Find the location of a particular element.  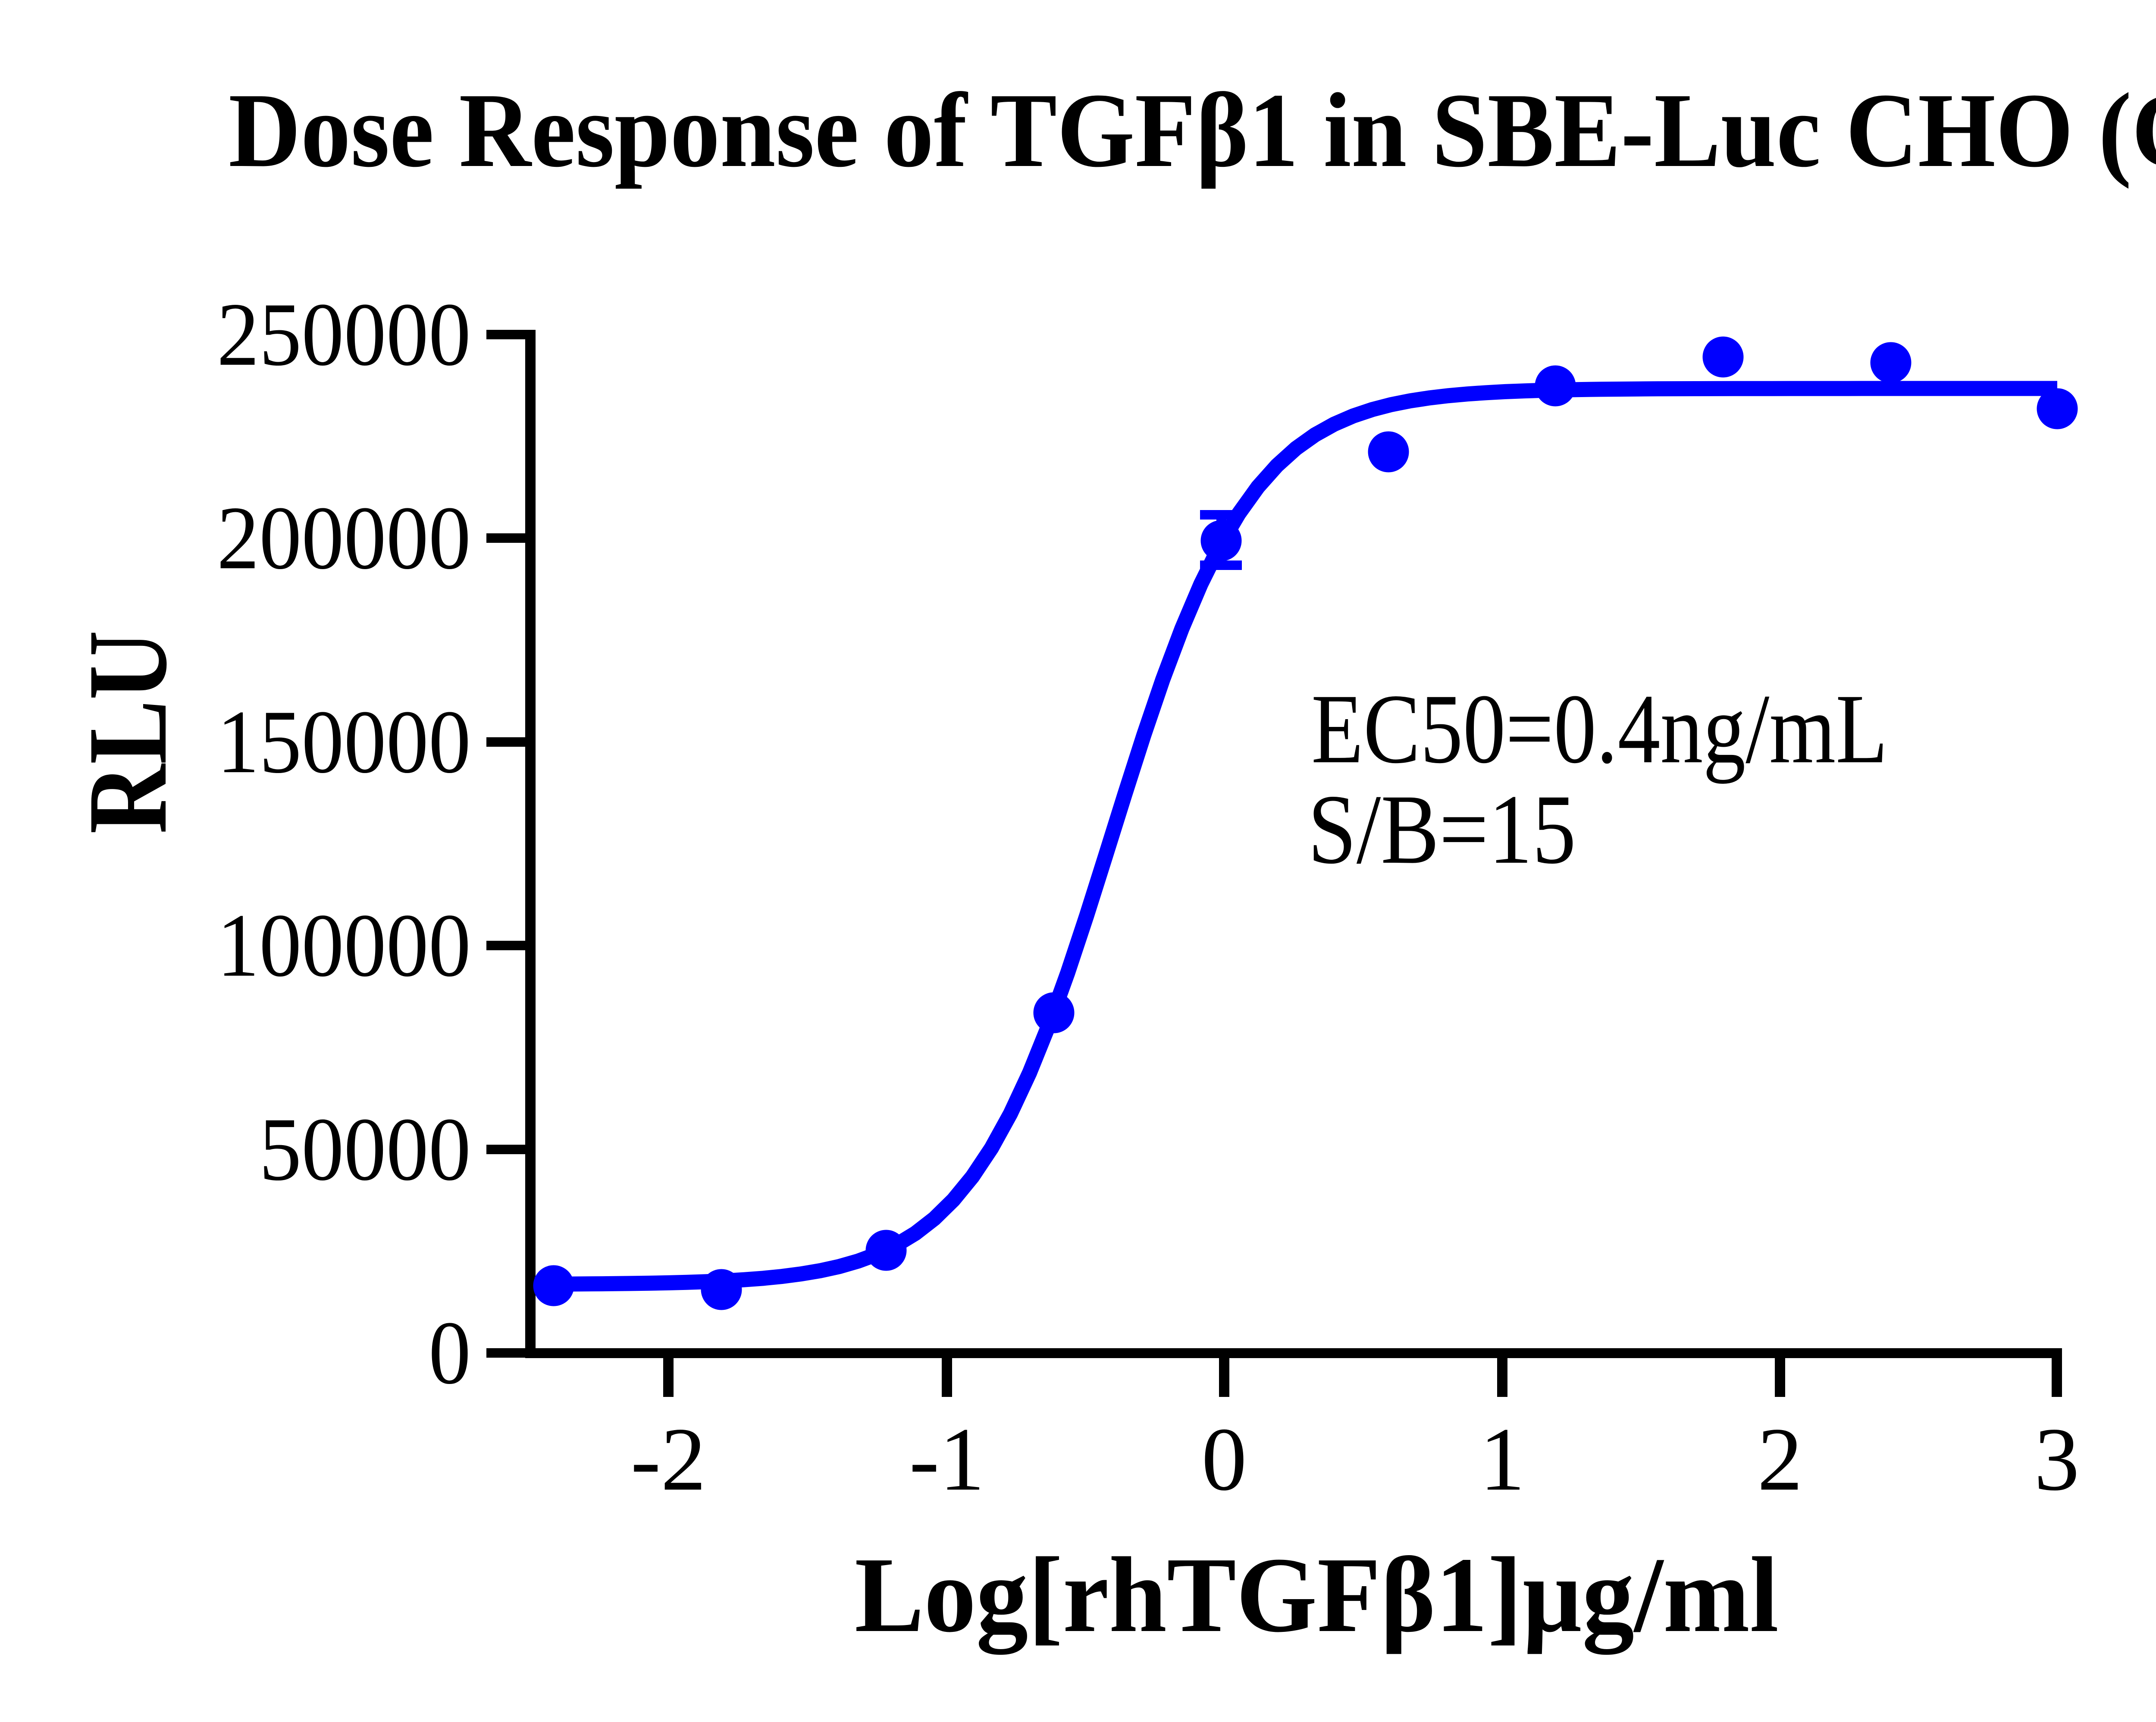

svg-text: 1 is located at coordinates (1502, 1459).